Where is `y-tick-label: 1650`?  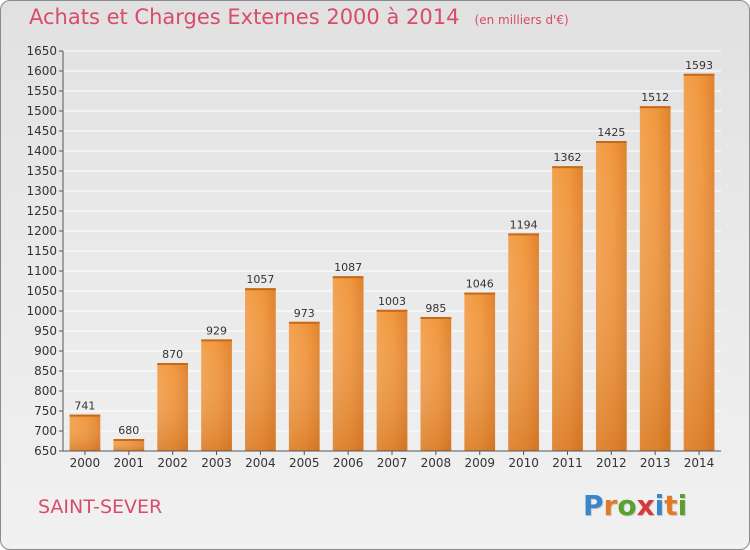 y-tick-label: 1650 is located at coordinates (41, 51).